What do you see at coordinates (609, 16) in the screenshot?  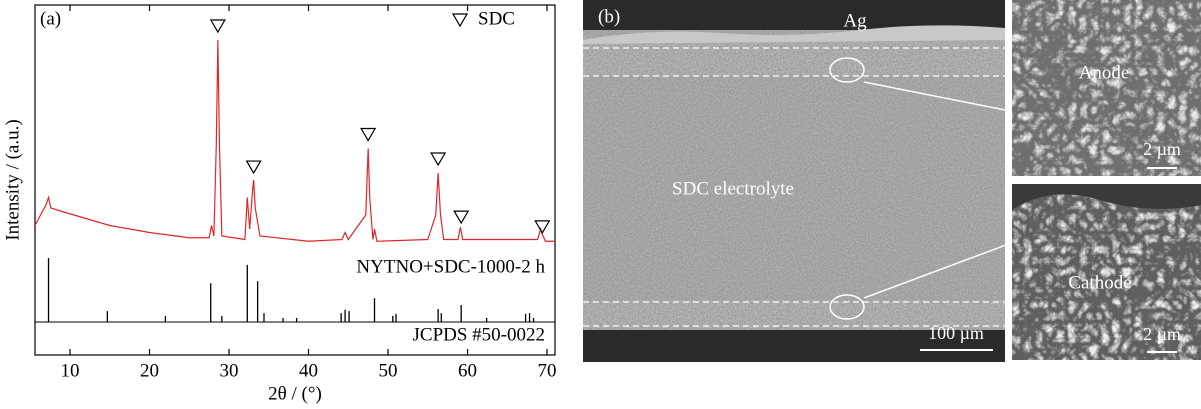 I see `panel-label: (b)` at bounding box center [609, 16].